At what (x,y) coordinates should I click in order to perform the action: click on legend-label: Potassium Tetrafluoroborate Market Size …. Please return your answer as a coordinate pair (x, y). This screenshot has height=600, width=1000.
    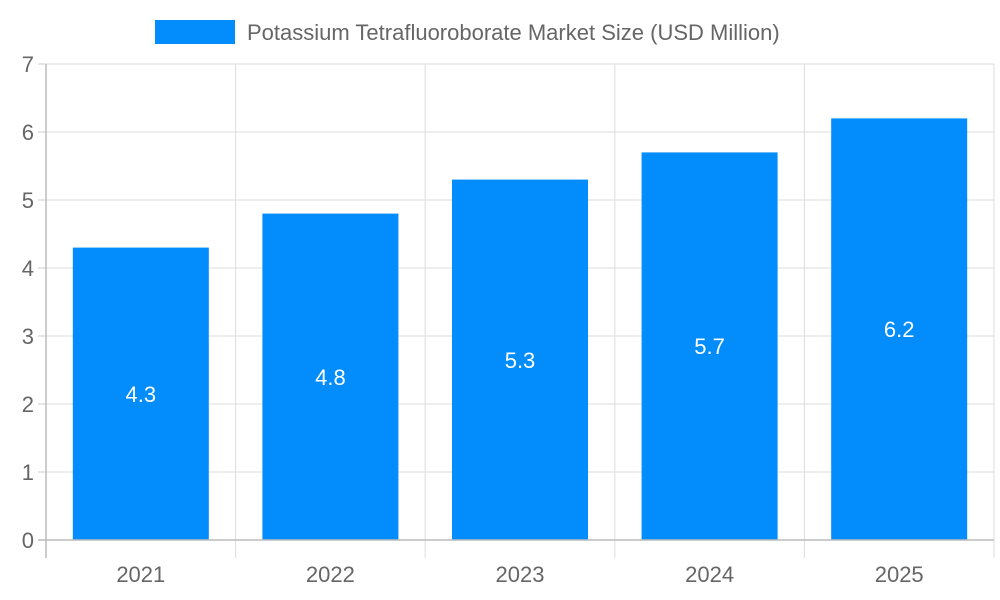
    Looking at the image, I should click on (513, 32).